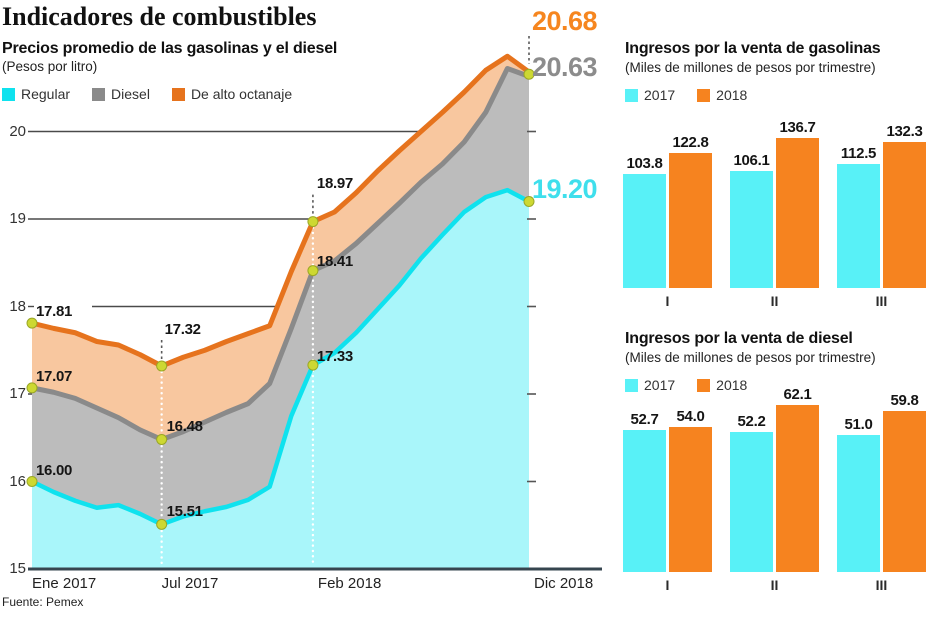 This screenshot has height=620, width=932. Describe the element at coordinates (64, 583) in the screenshot. I see `x-axis-label: Ene 2017` at that location.